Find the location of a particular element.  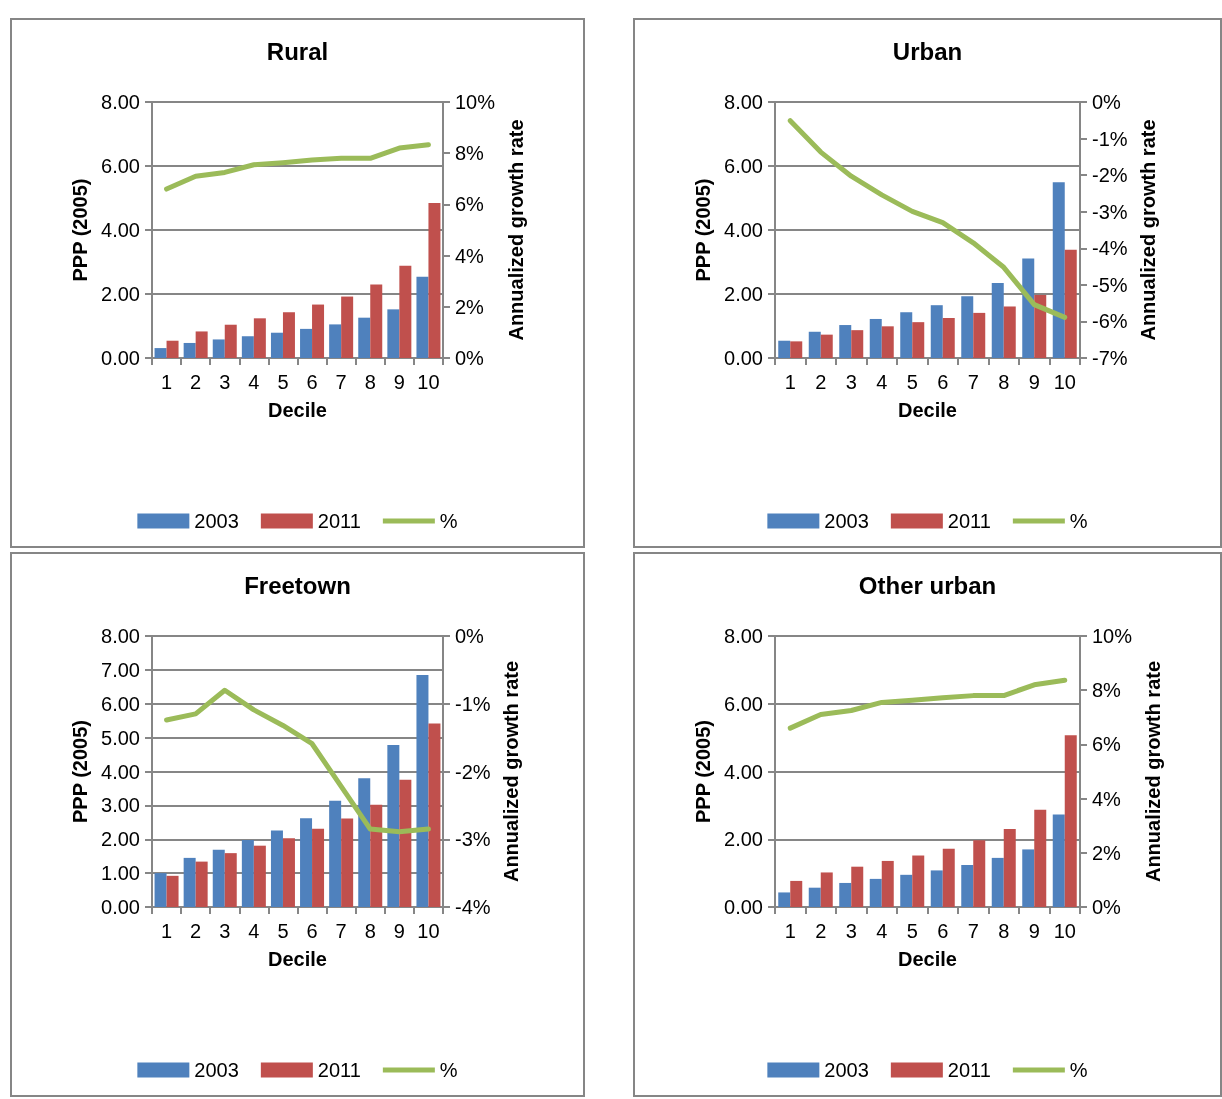

y-axis-title: PPP (2005) is located at coordinates (80, 771).